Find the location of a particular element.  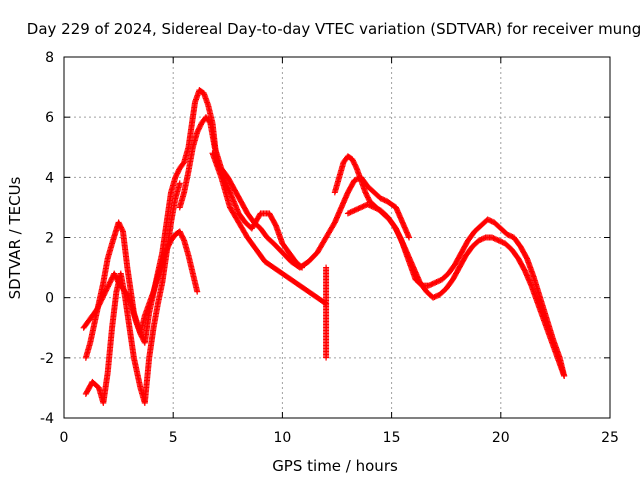

y-tick-label: 8 is located at coordinates (49, 58).